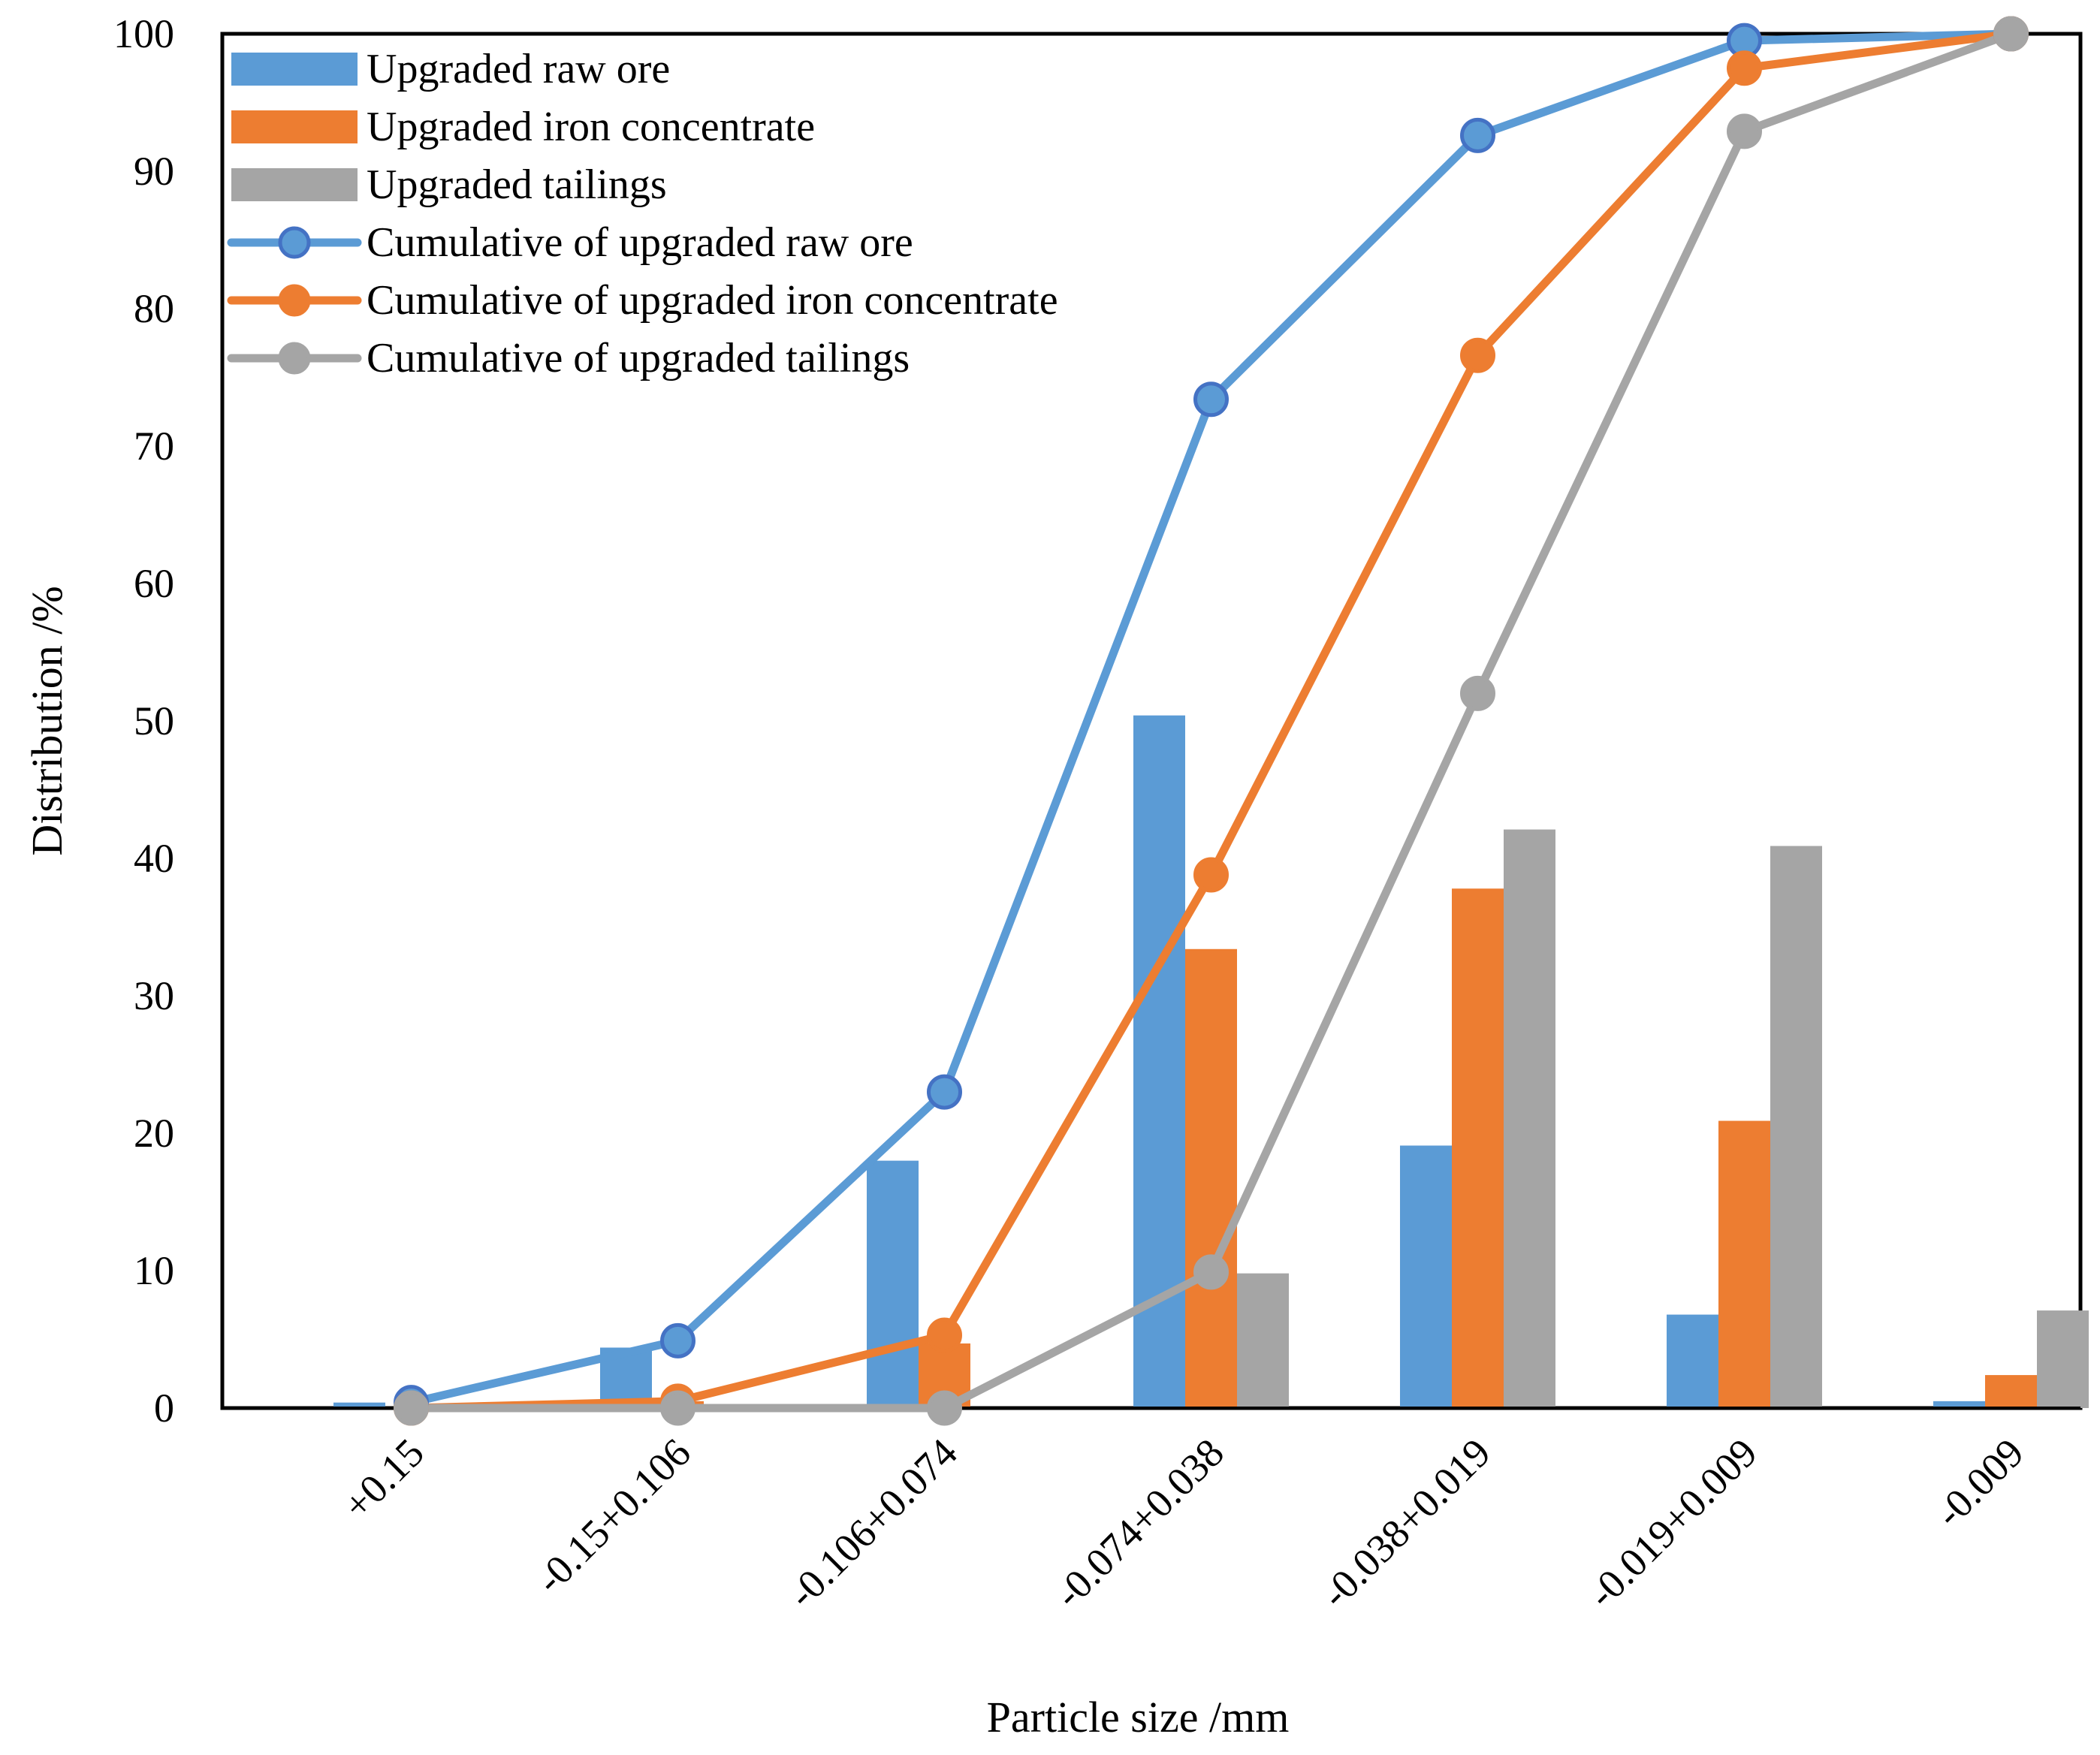 The width and height of the screenshot is (2100, 1755). Describe the element at coordinates (1979, 1483) in the screenshot. I see `x-category-label: -0.009` at that location.